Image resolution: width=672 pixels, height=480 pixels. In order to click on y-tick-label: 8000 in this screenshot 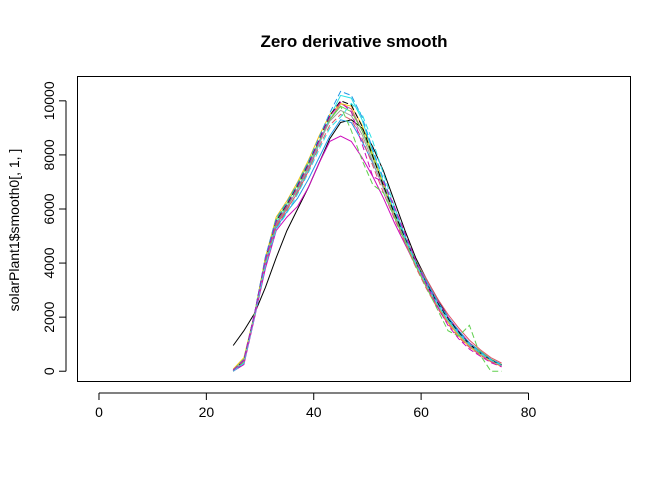, I will do `click(49, 154)`.